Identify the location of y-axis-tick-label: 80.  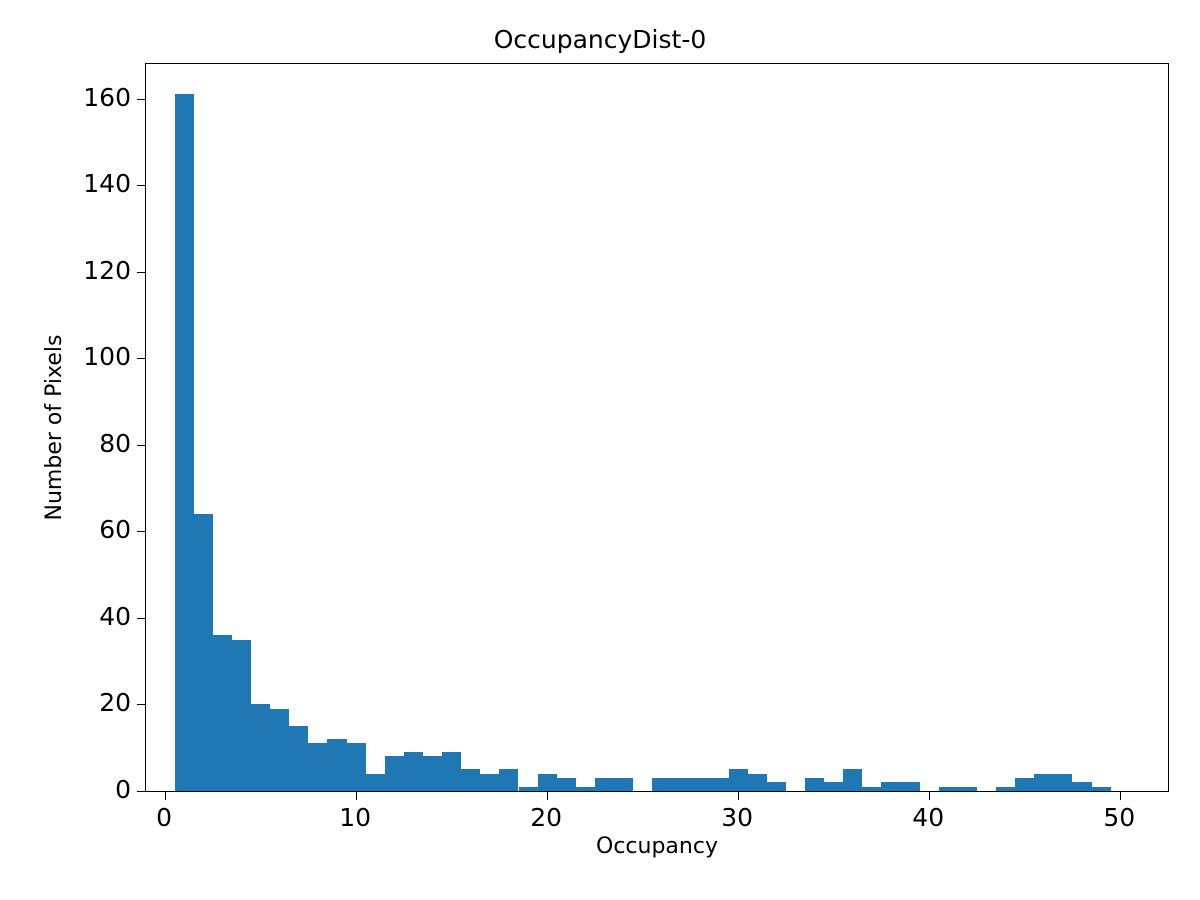
(115, 443).